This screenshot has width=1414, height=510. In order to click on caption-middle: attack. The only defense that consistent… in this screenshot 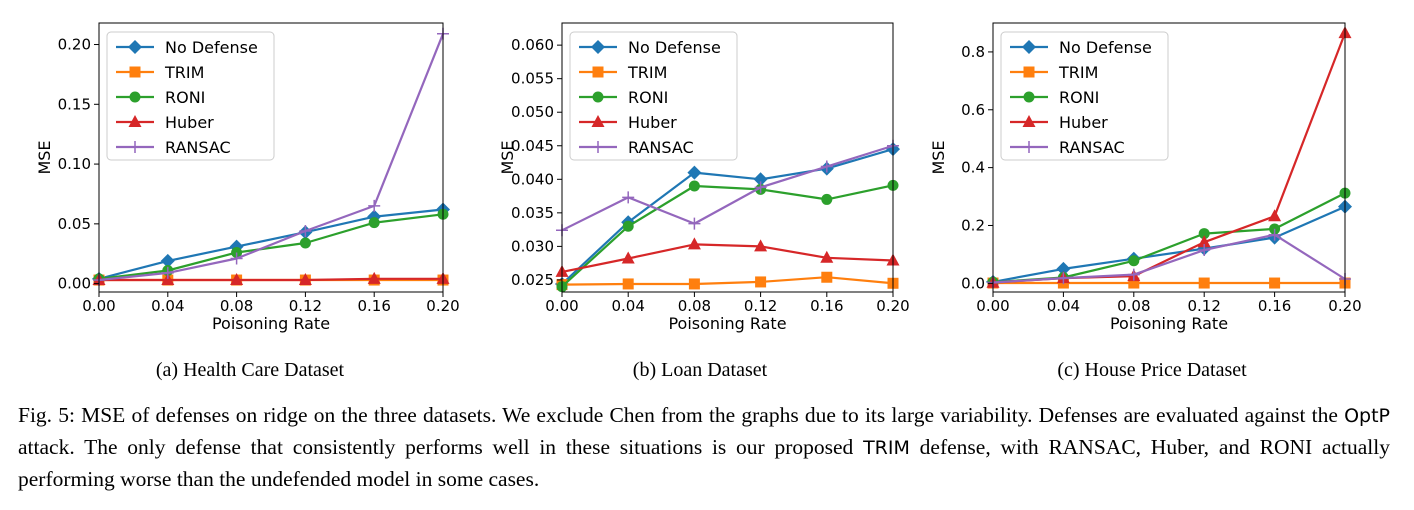, I will do `click(441, 447)`.